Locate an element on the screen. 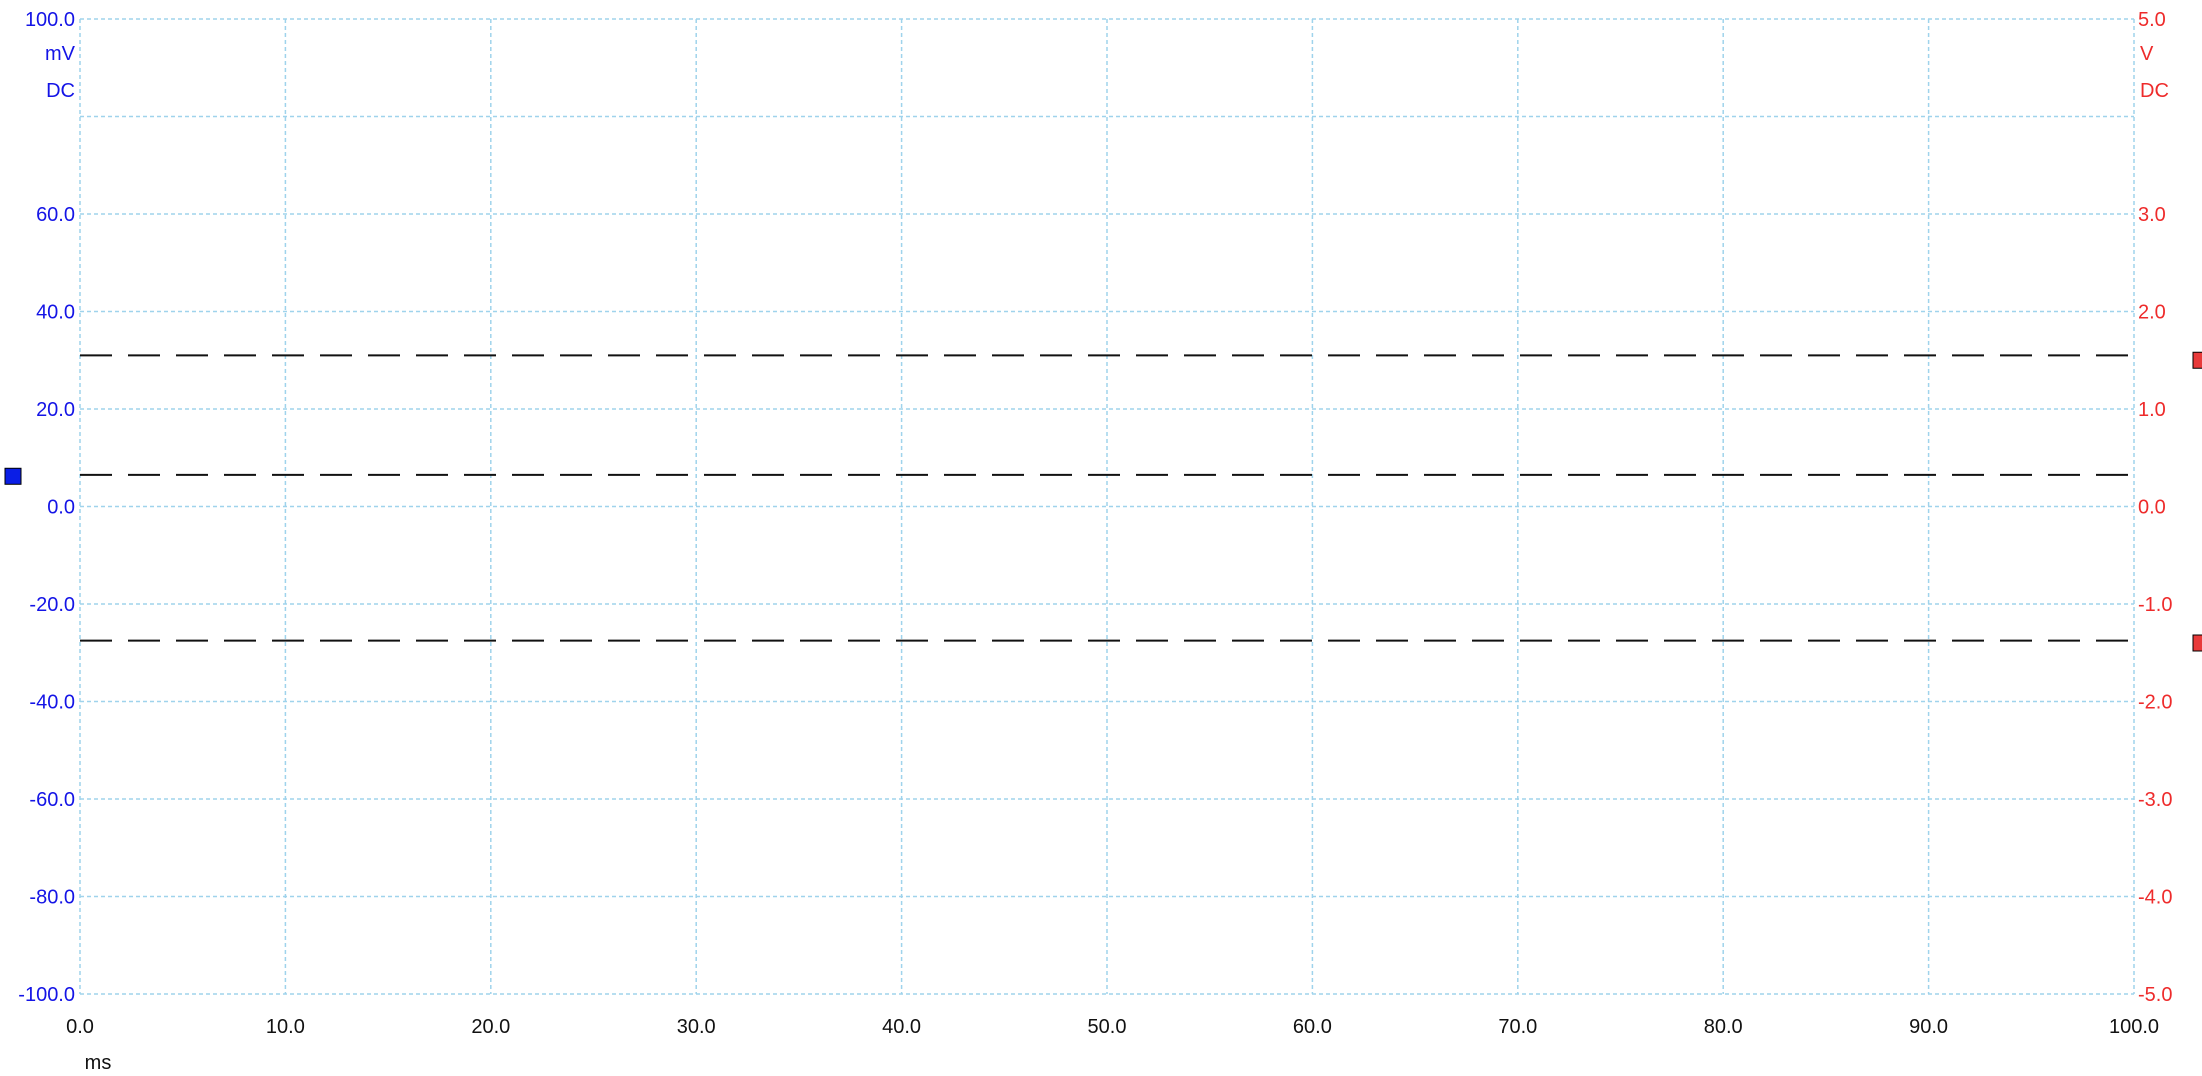 This screenshot has height=1076, width=2202. x-axis-tick-label: 50.0 is located at coordinates (1107, 1027).